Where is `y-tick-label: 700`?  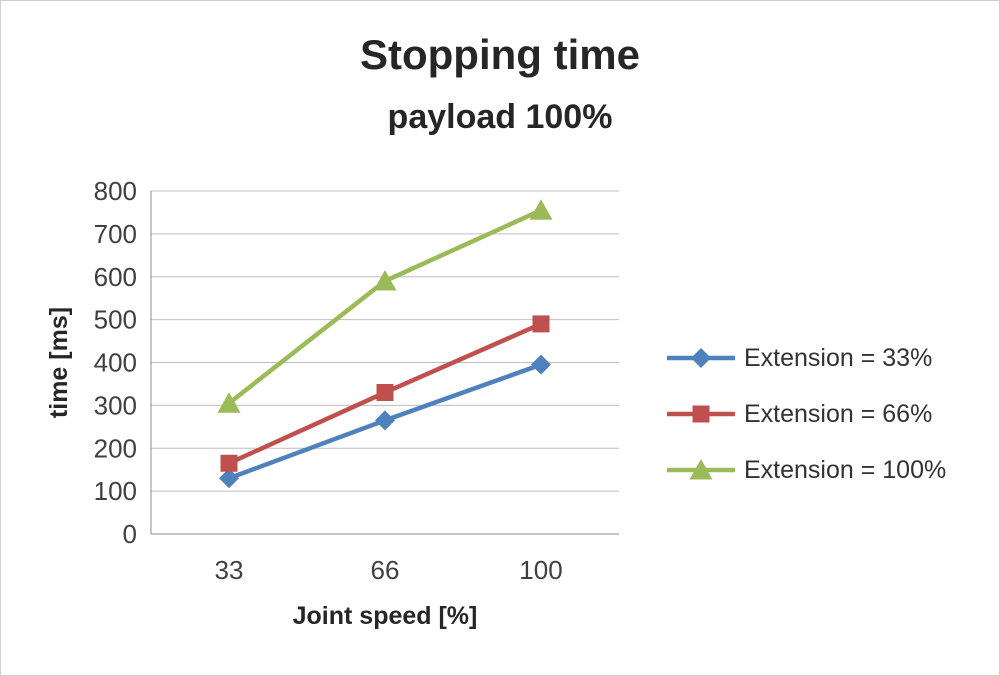 y-tick-label: 700 is located at coordinates (115, 234).